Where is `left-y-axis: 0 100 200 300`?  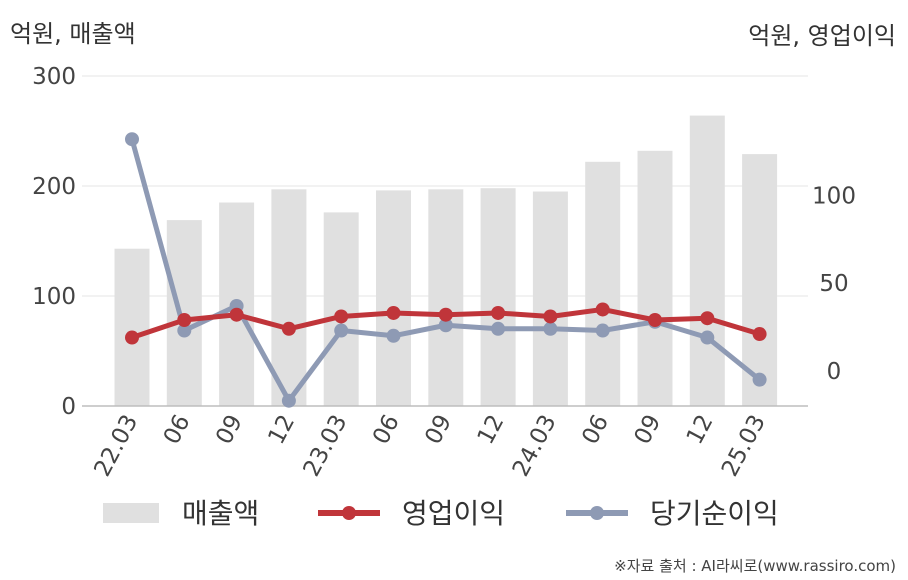 left-y-axis: 0 100 200 300 is located at coordinates (54, 242).